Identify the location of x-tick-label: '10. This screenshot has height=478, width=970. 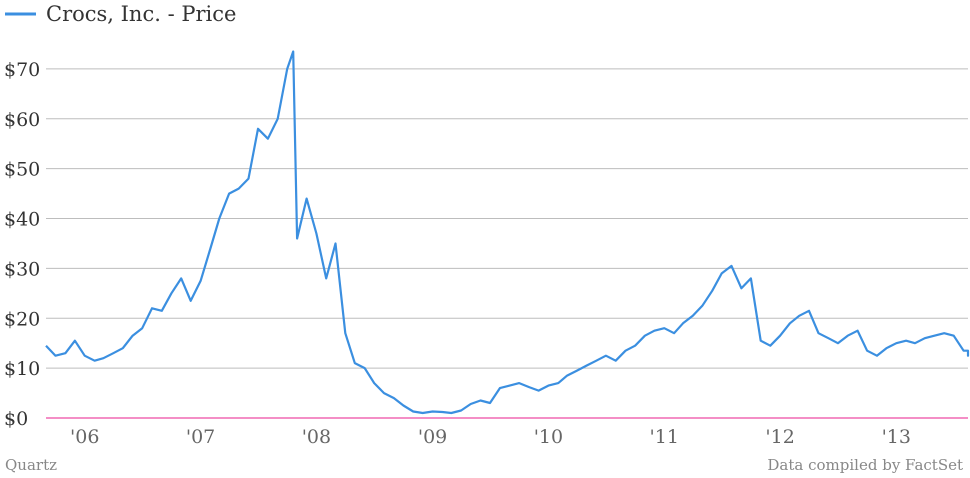
(548, 437).